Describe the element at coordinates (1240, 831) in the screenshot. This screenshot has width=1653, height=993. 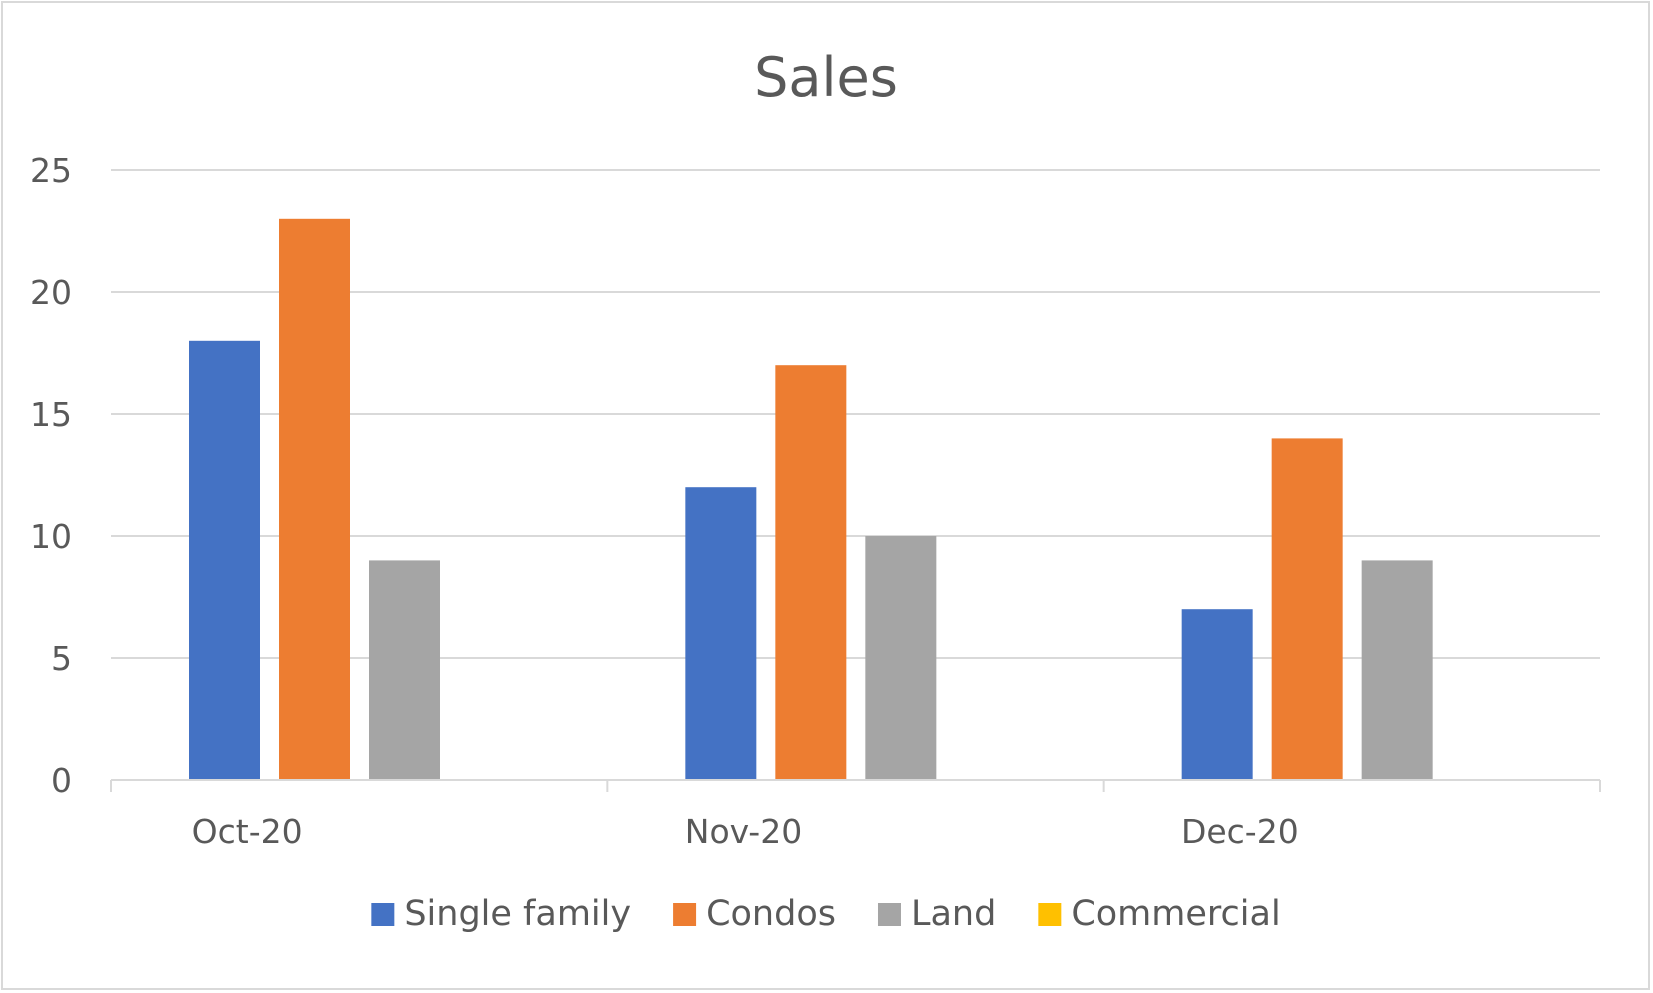
I see `x-tick-label: Dec-20` at that location.